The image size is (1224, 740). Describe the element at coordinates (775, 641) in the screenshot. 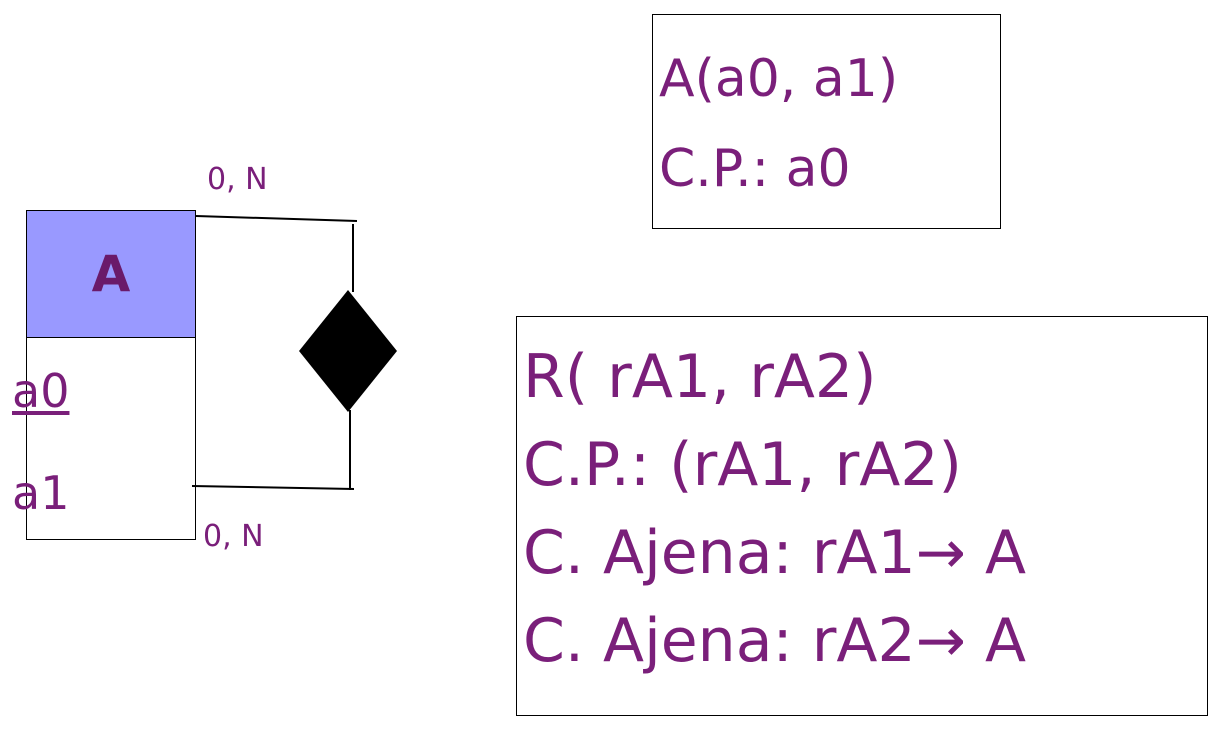

I see `schema-r-foreign-key-2: C. Ajena: rA2→ A` at that location.